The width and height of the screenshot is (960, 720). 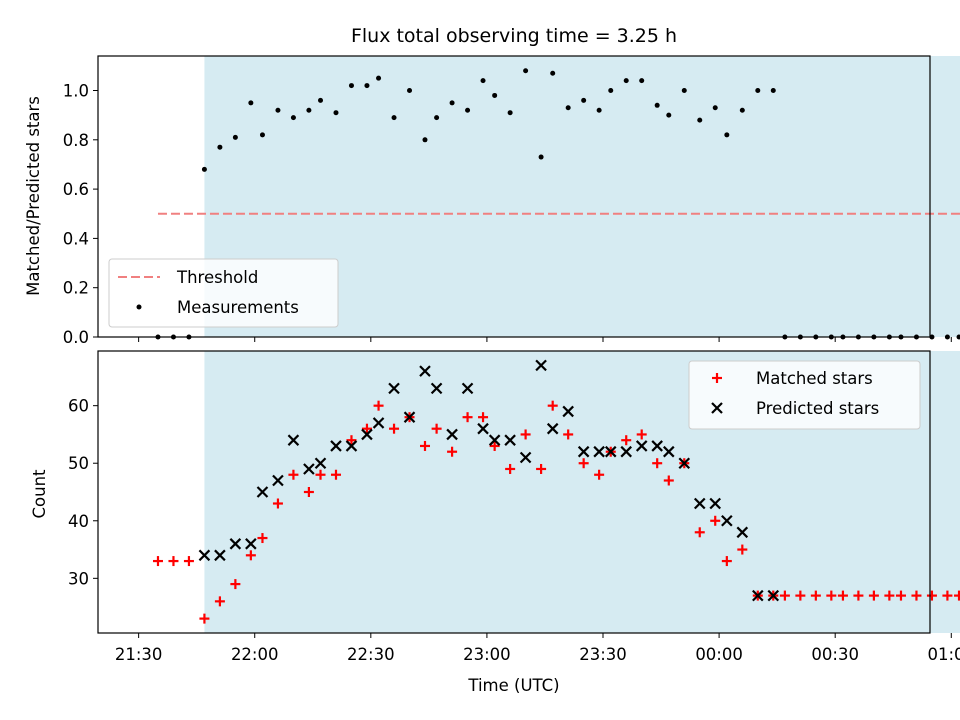 What do you see at coordinates (223, 293) in the screenshot?
I see `top-legend-box` at bounding box center [223, 293].